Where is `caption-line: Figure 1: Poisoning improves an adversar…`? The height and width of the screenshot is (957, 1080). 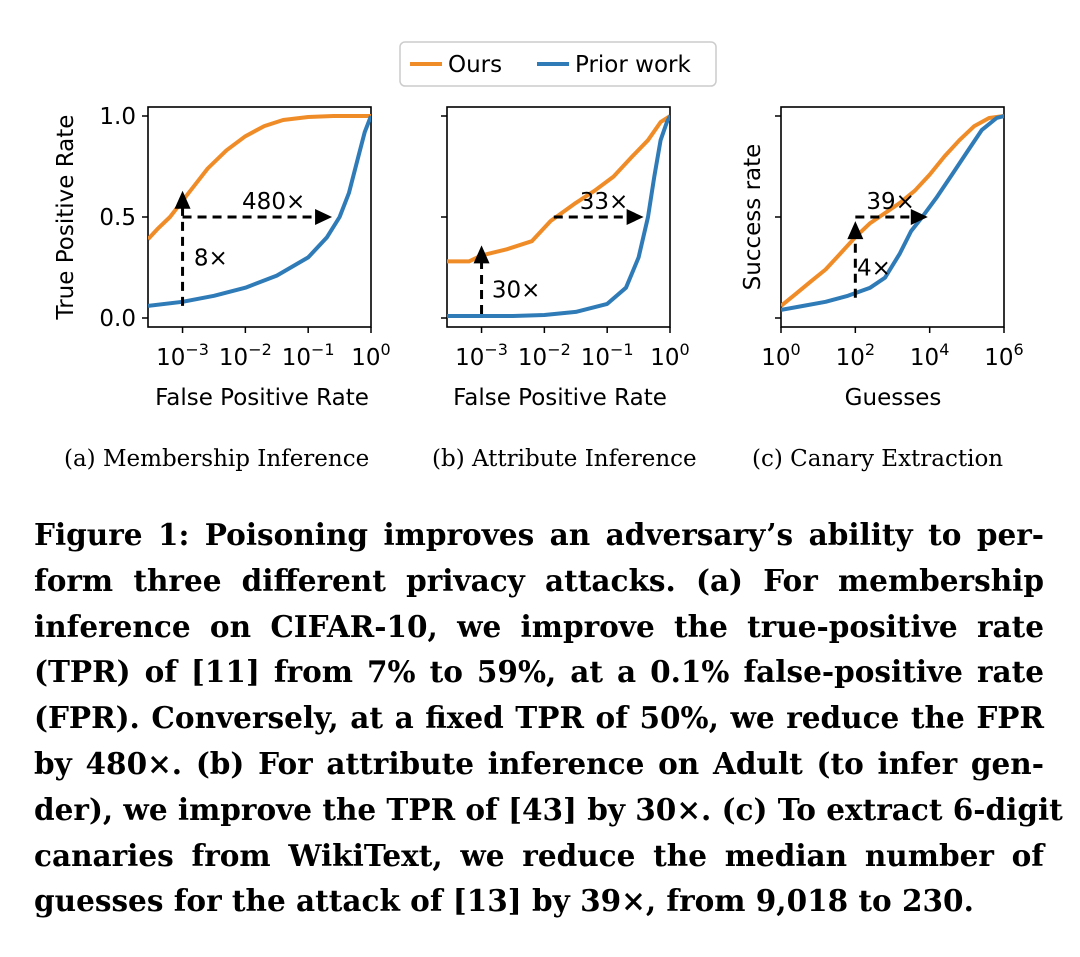
caption-line: Figure 1: Poisoning improves an adversar… is located at coordinates (539, 534).